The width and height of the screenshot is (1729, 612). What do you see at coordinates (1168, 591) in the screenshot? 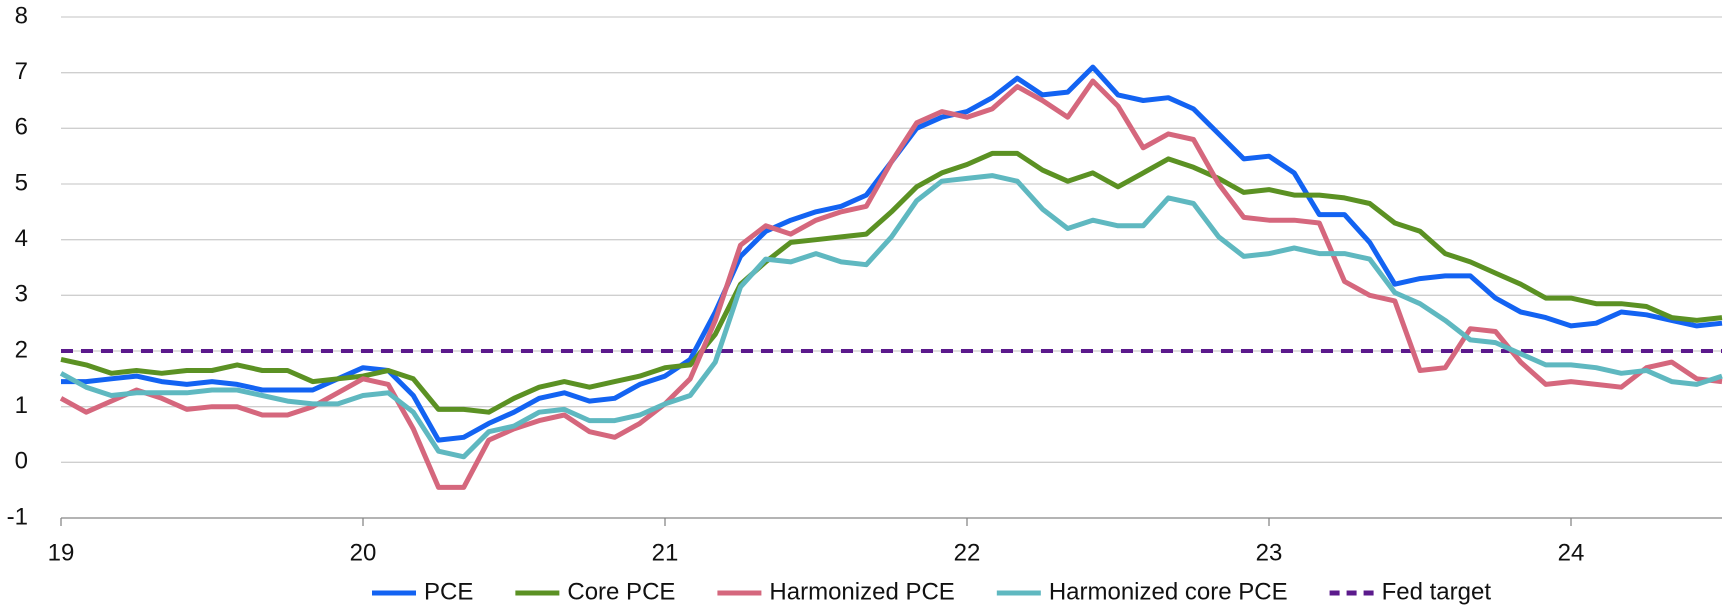
I see `legend-label: Harmonized core PCE` at bounding box center [1168, 591].